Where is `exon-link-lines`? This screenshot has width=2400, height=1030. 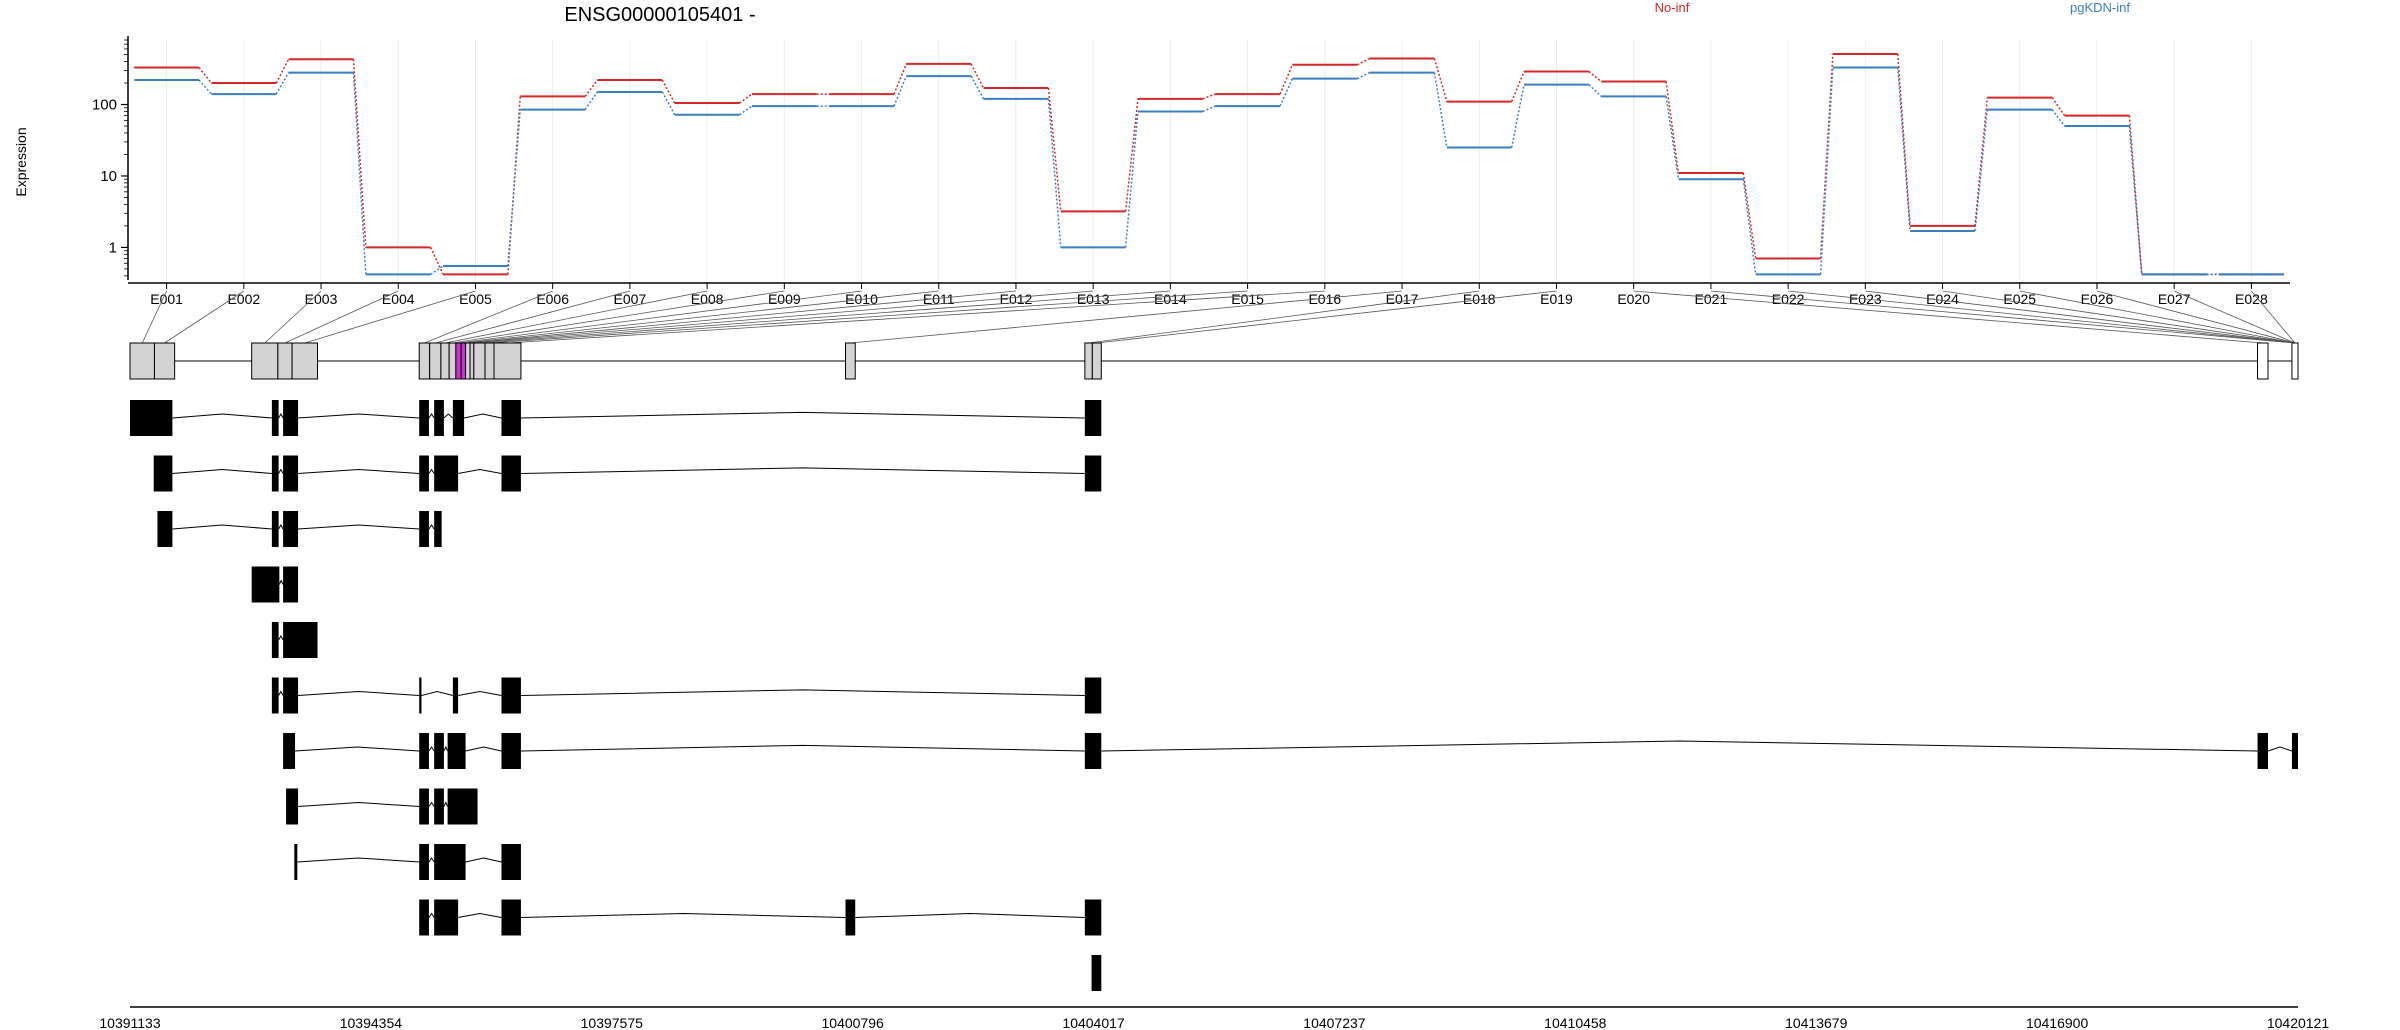 exon-link-lines is located at coordinates (1218, 317).